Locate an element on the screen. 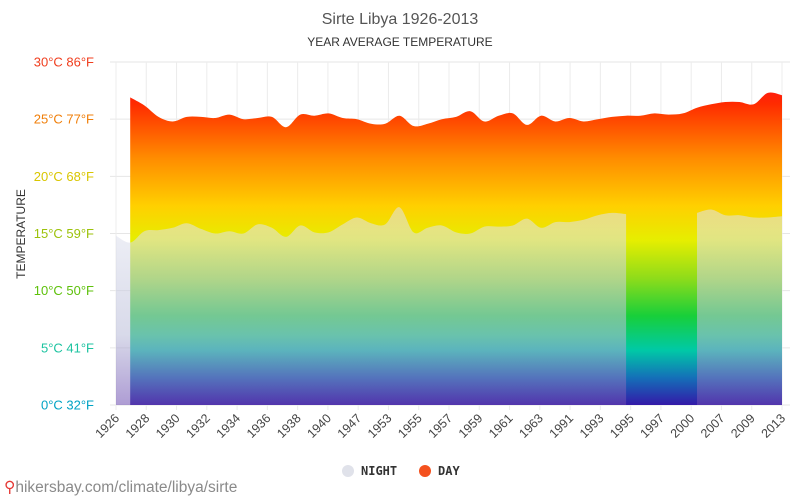  legend-item-night: NIGHT is located at coordinates (369, 471).